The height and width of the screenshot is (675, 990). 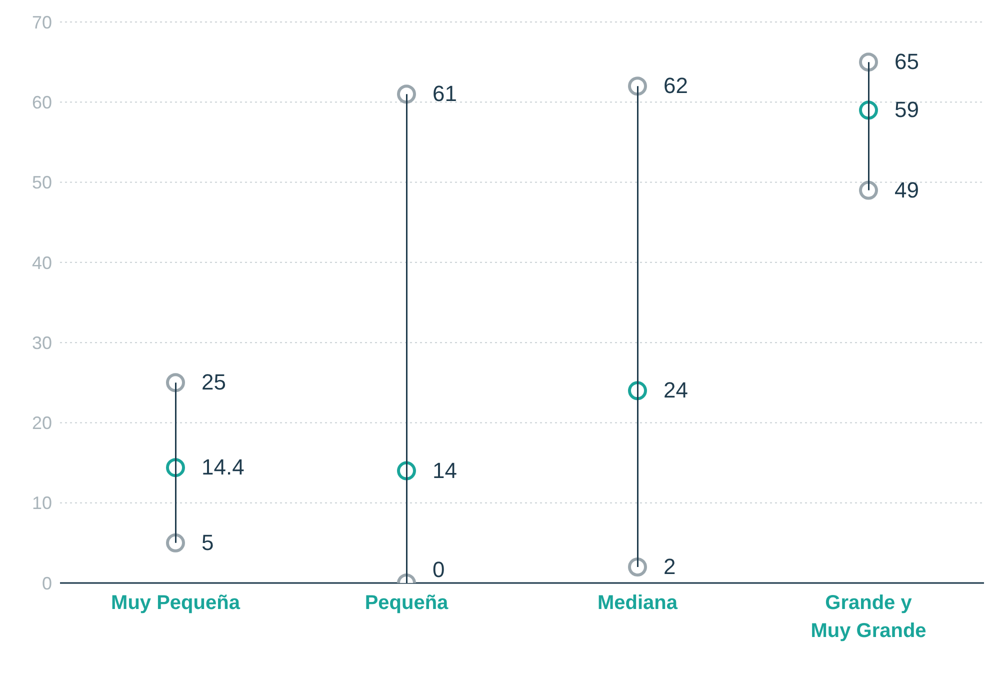 What do you see at coordinates (906, 189) in the screenshot?
I see `data-label: 49` at bounding box center [906, 189].